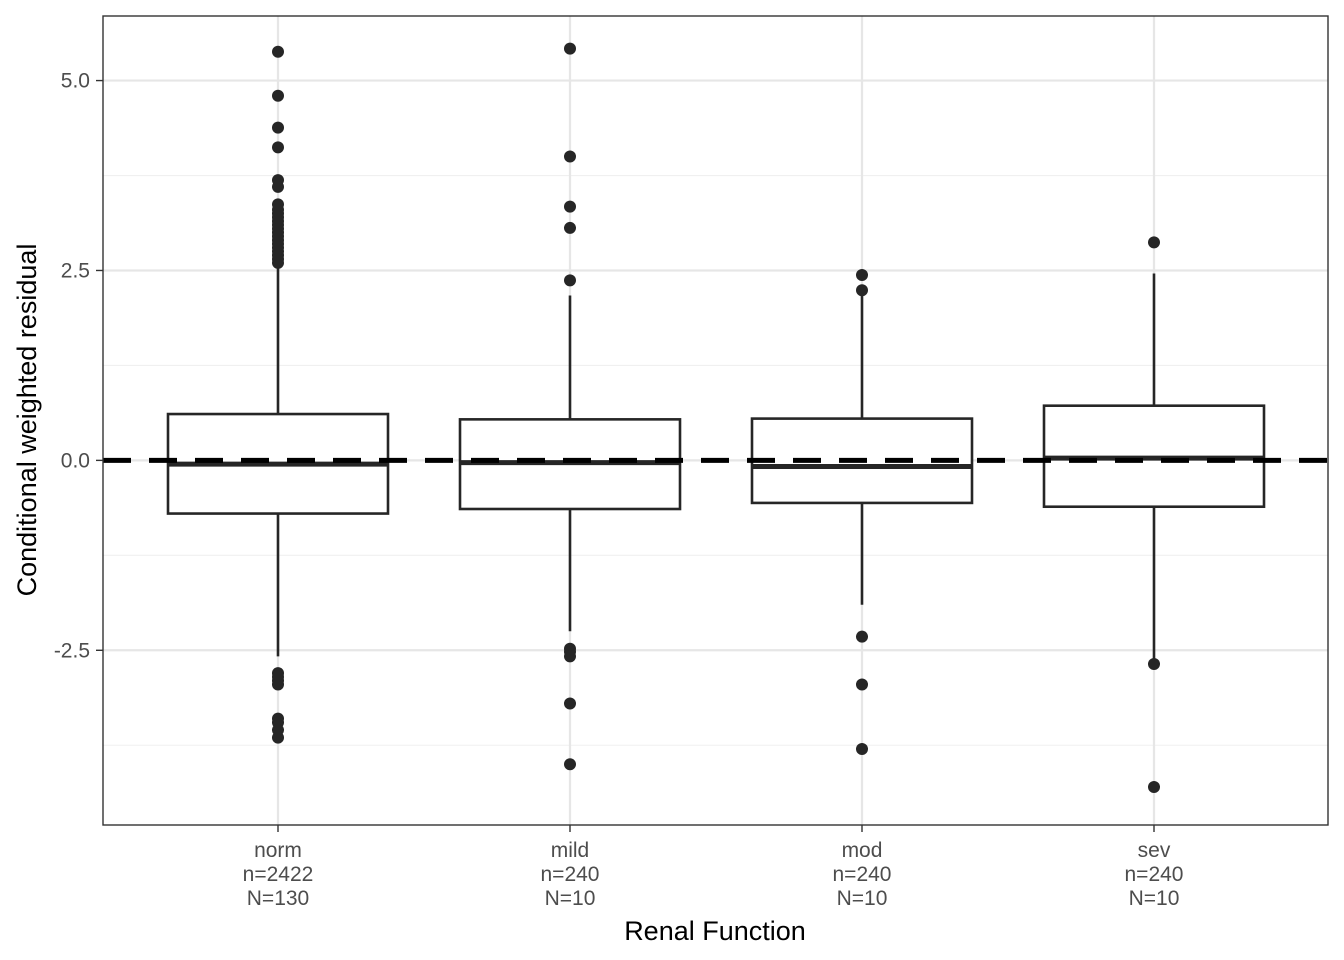  Describe the element at coordinates (27, 420) in the screenshot. I see `y-axis-title: Conditional weighted residual` at that location.